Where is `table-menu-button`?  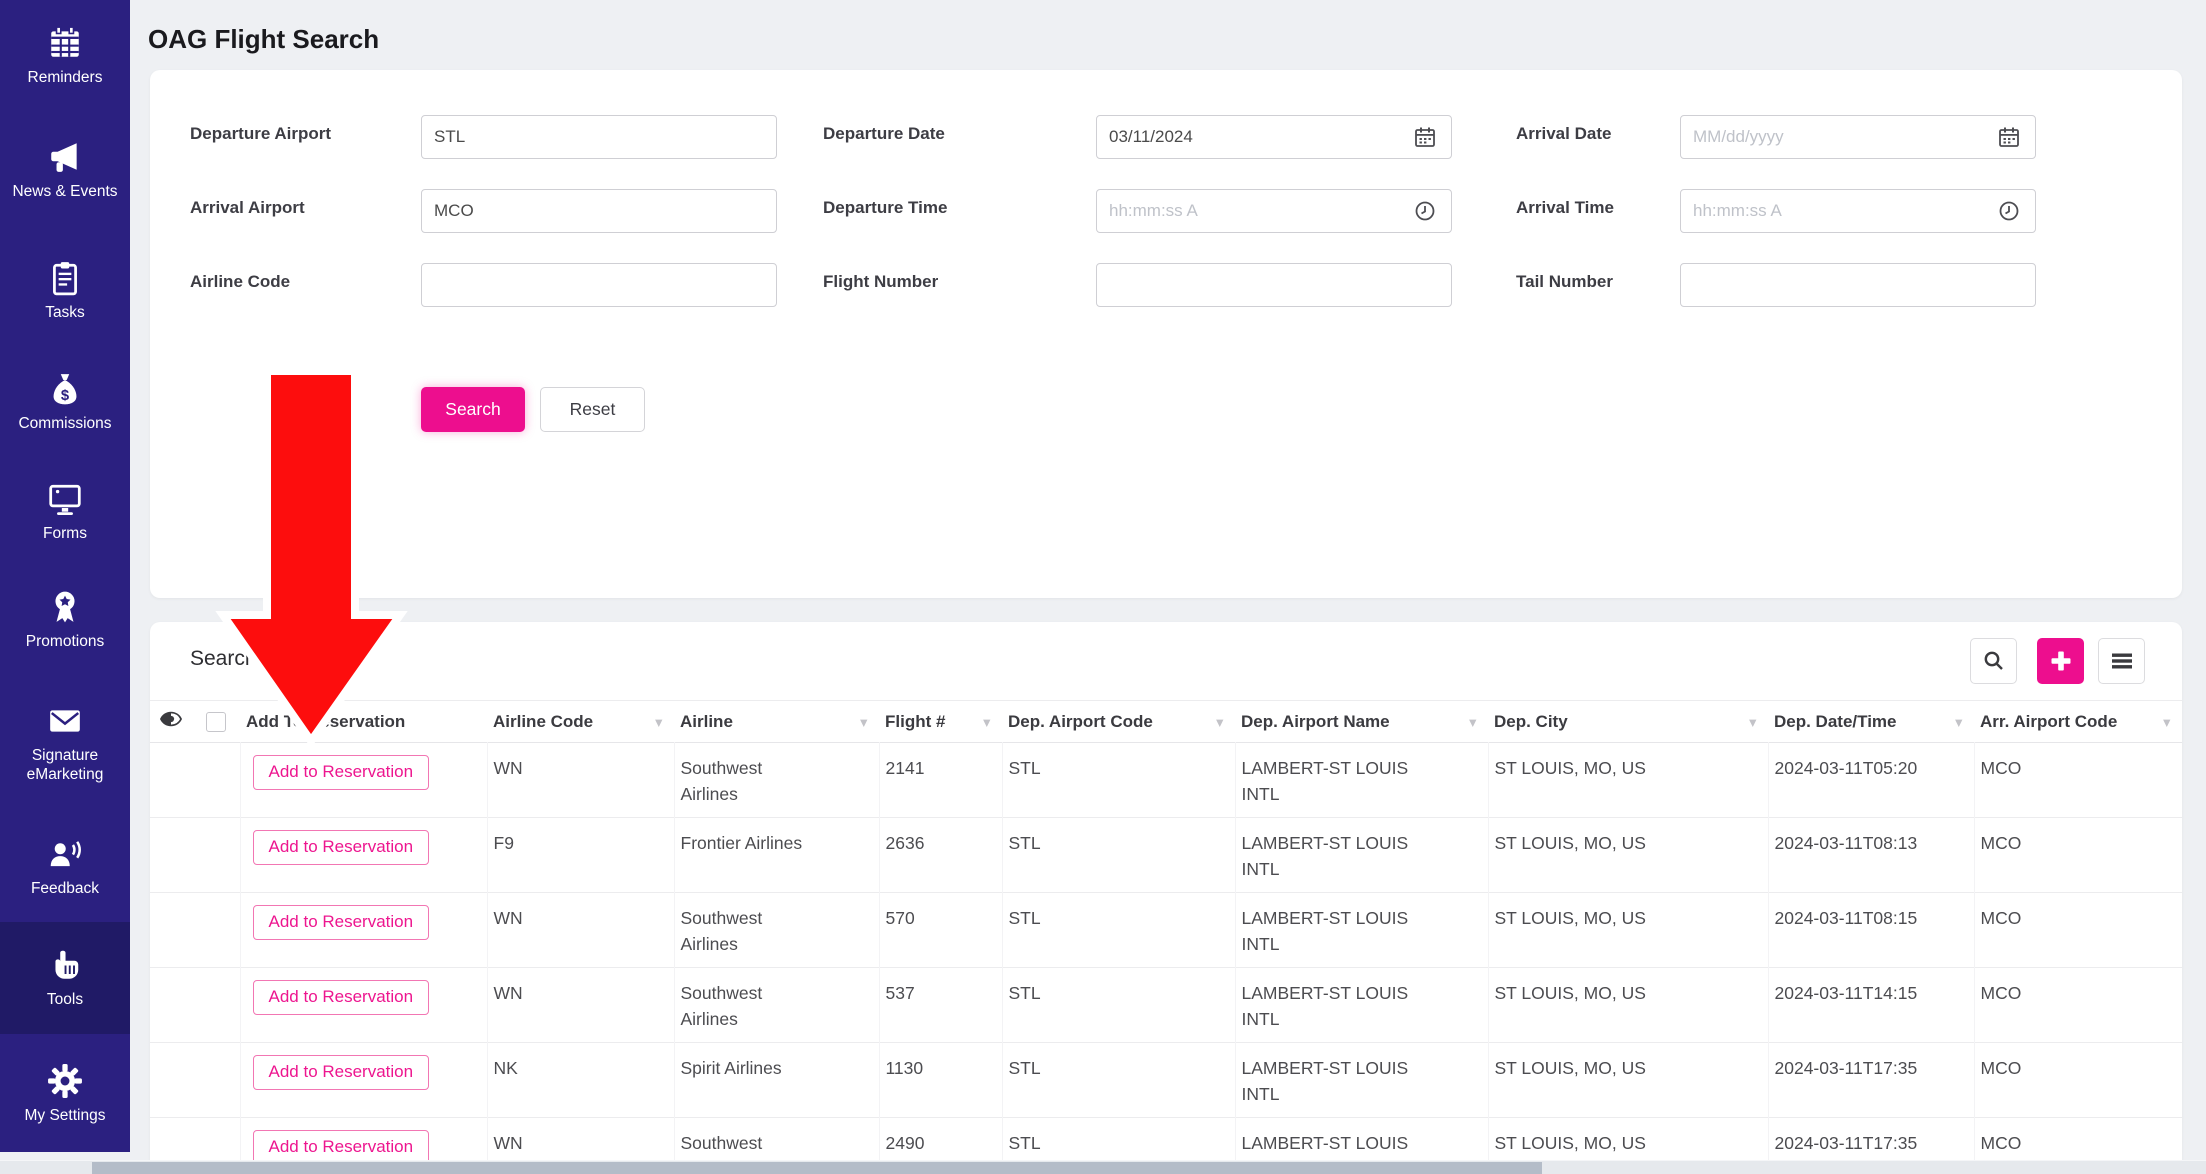 table-menu-button is located at coordinates (2121, 661).